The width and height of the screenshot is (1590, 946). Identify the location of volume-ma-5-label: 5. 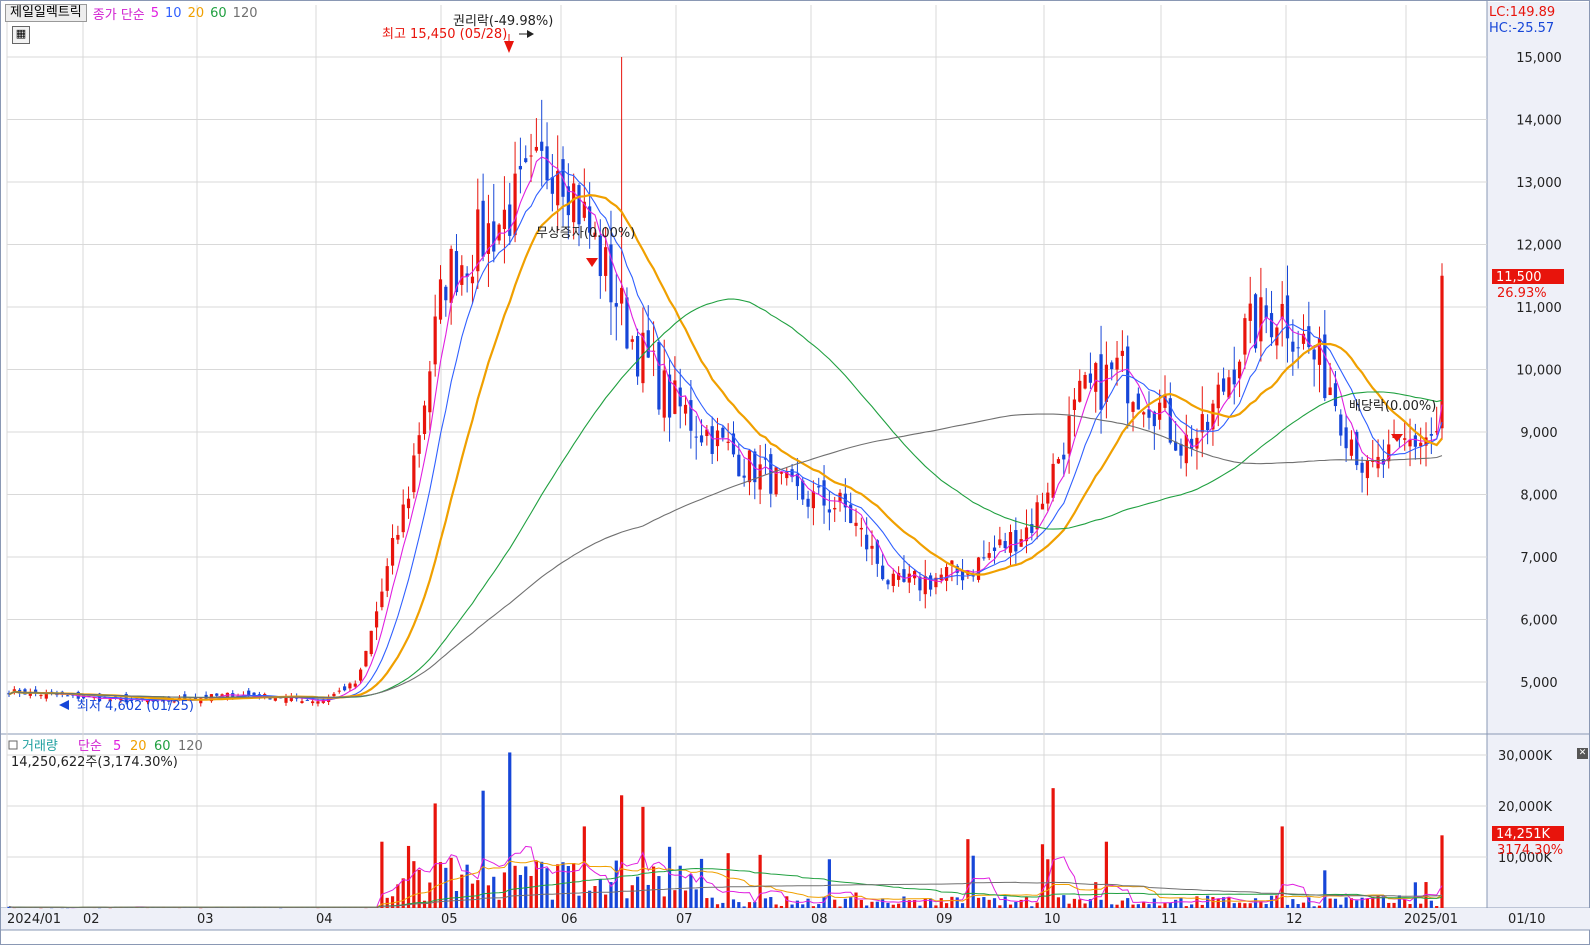
(117, 746).